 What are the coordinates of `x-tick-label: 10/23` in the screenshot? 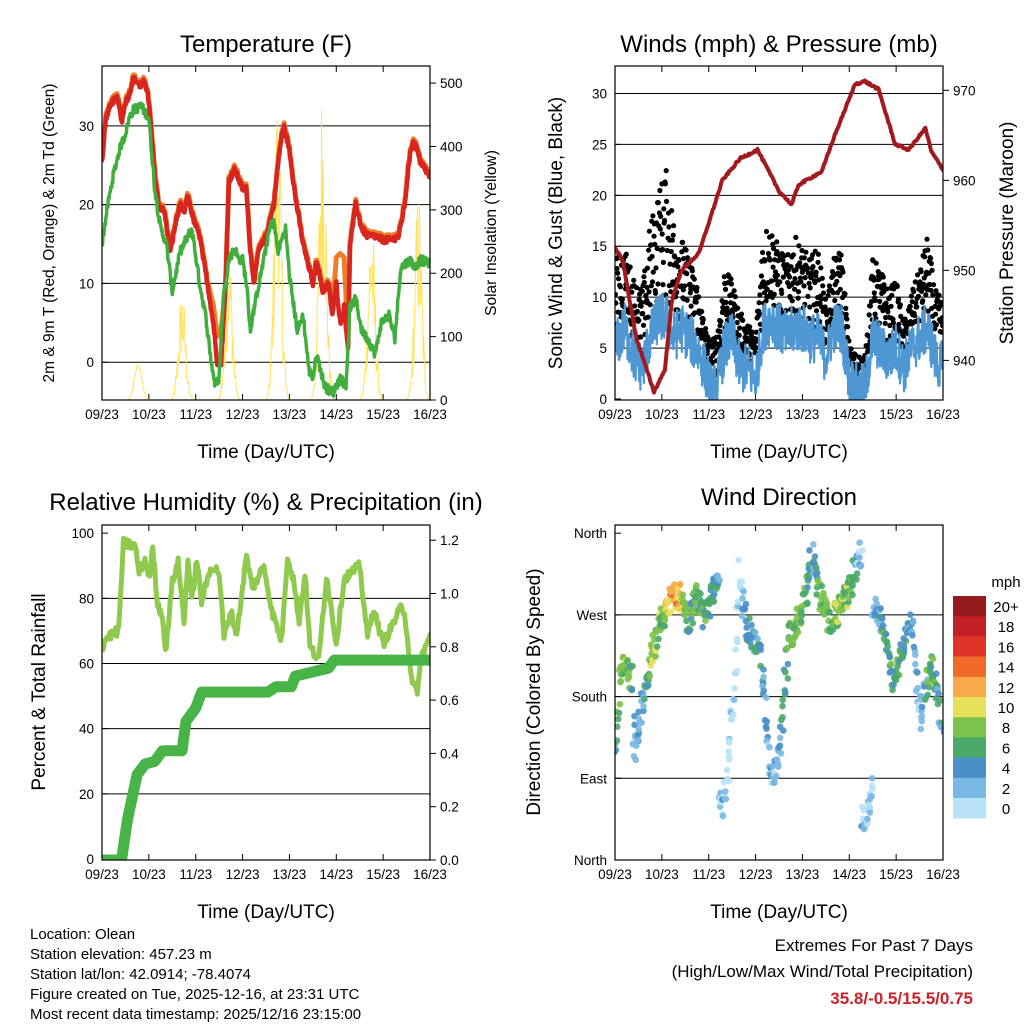 It's located at (149, 874).